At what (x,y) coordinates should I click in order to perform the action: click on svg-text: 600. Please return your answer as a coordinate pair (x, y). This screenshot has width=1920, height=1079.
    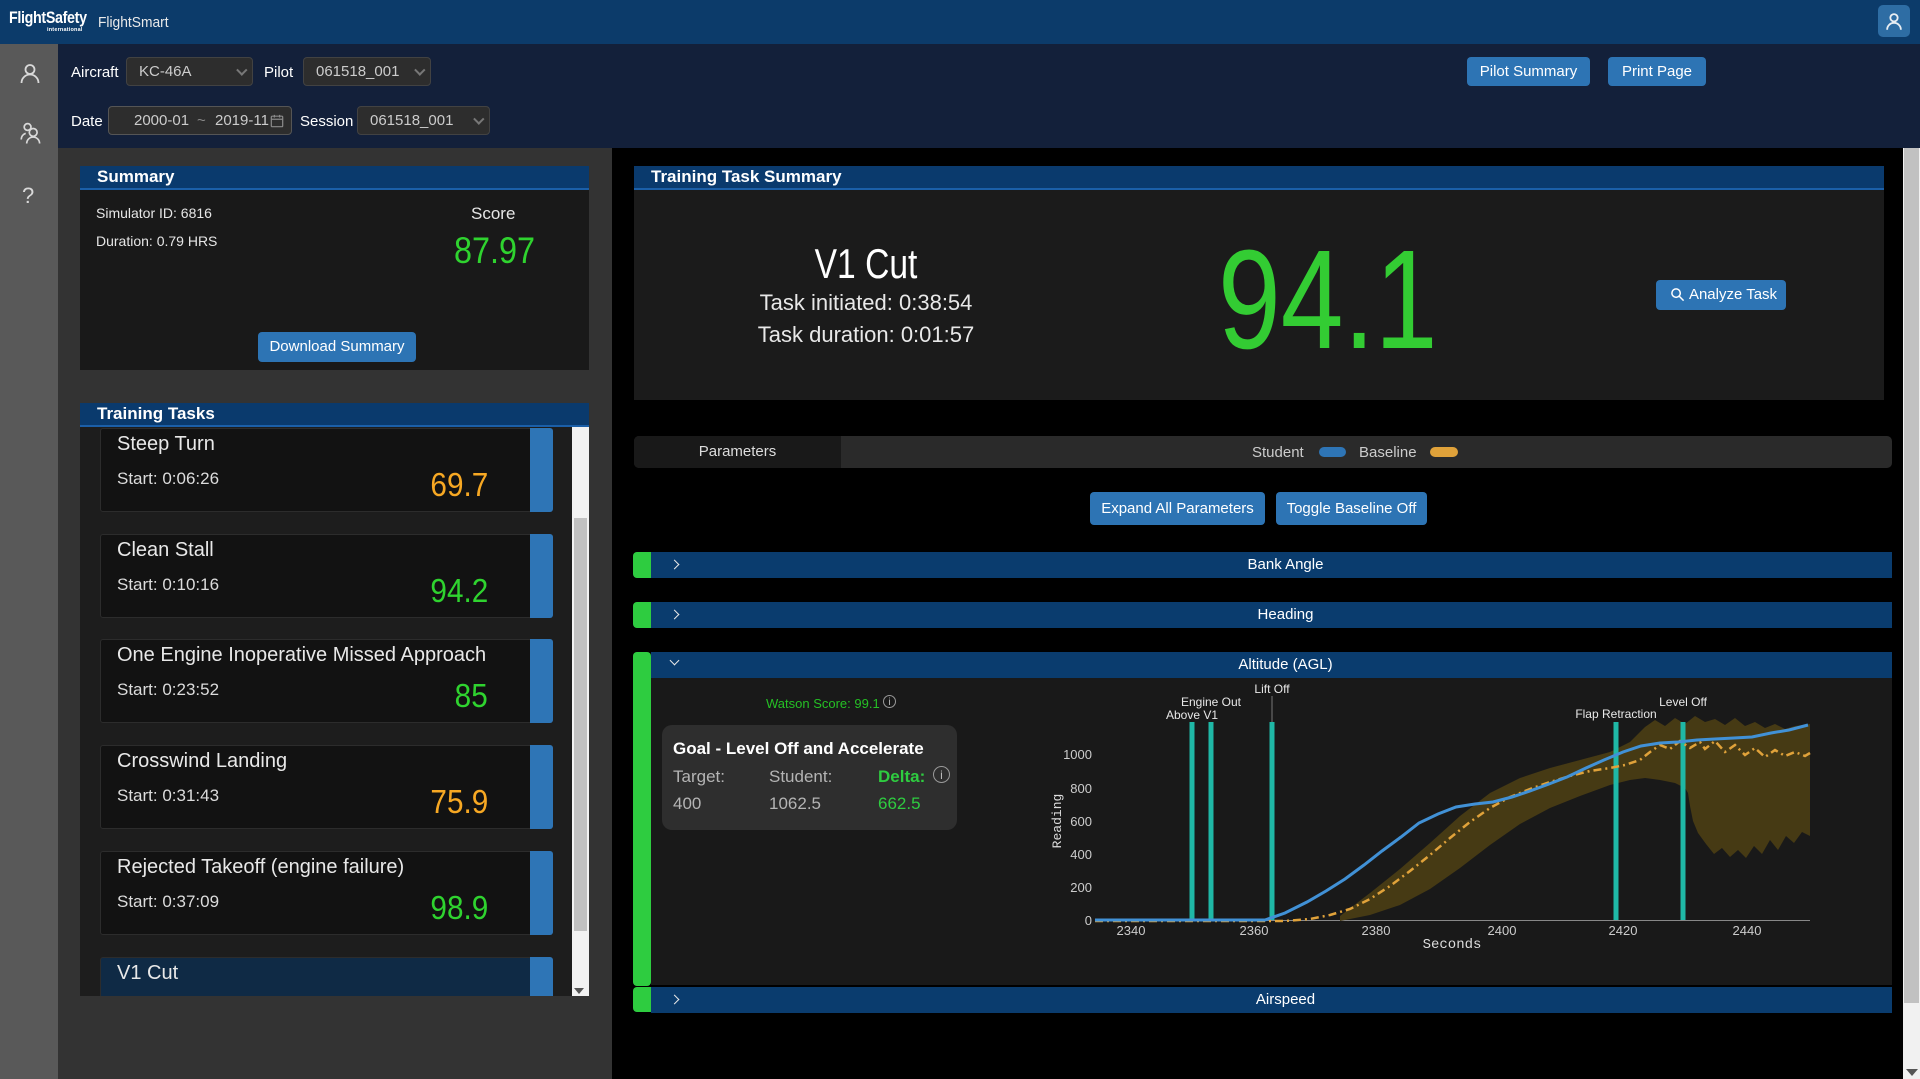
    Looking at the image, I should click on (1081, 821).